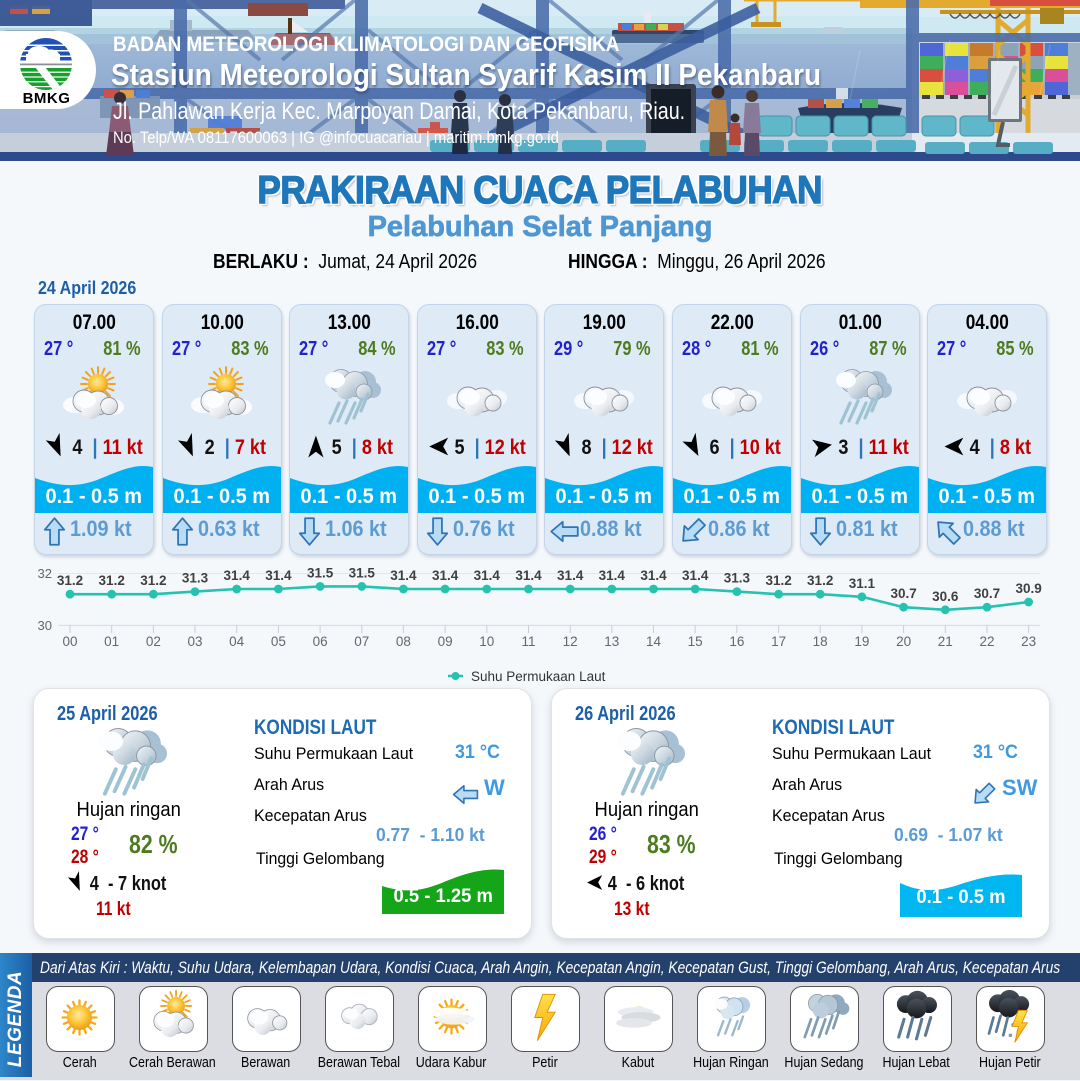 The image size is (1080, 1081). Describe the element at coordinates (695, 641) in the screenshot. I see `svg-text: 15` at that location.